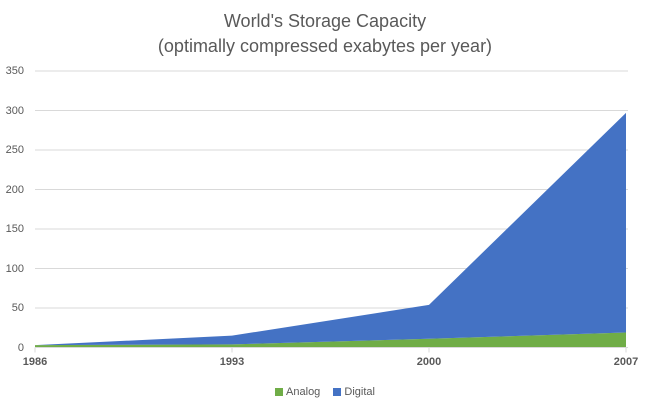 The image size is (650, 408). What do you see at coordinates (20, 347) in the screenshot?
I see `y-tick-label: 0` at bounding box center [20, 347].